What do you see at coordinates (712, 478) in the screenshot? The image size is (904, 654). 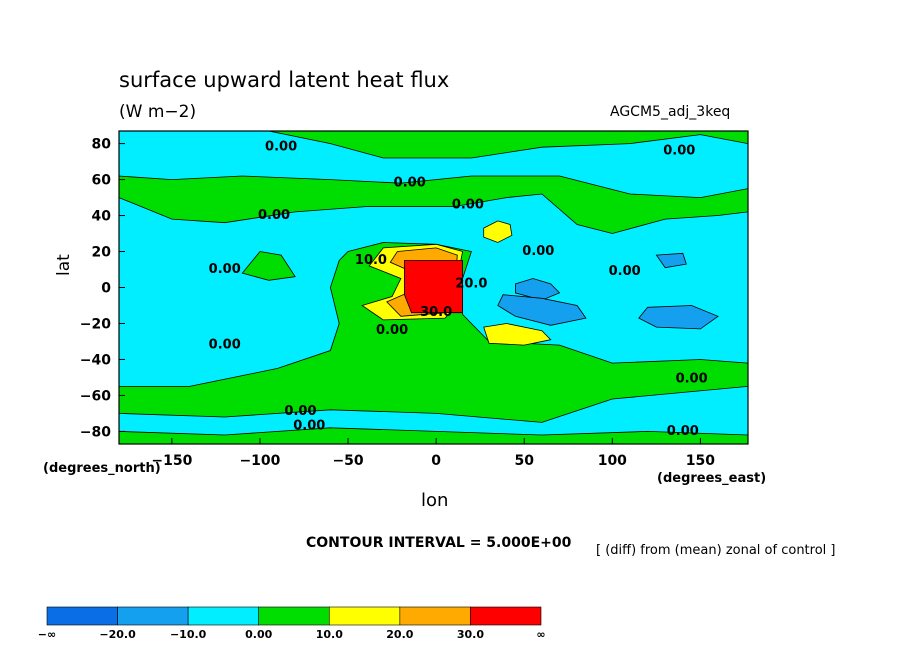 I see `x-axis-units: (degrees_east)` at bounding box center [712, 478].